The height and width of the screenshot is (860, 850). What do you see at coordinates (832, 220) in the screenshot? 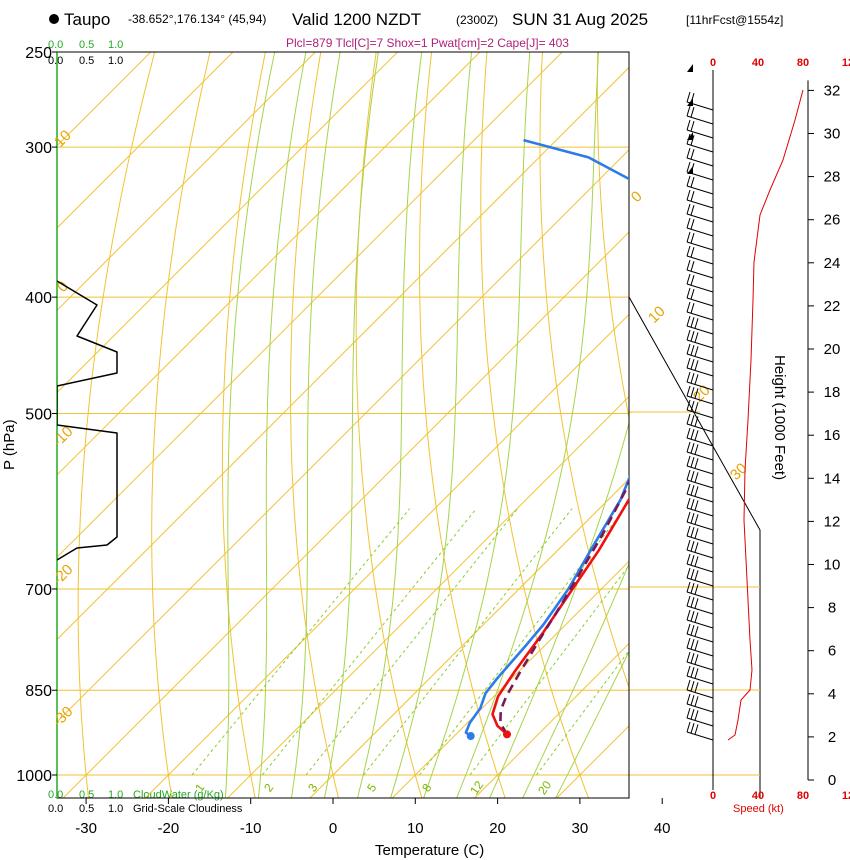
I see `height-tick-label: 26` at bounding box center [832, 220].